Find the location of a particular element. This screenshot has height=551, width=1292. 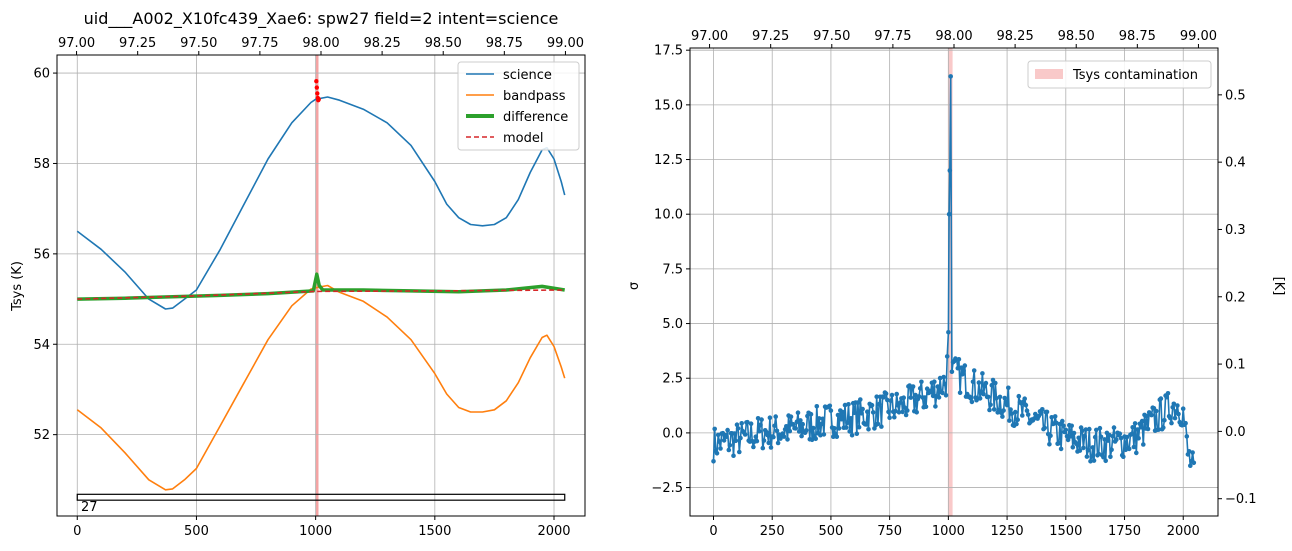

right-right-tick-label-0-3: 0.3 is located at coordinates (1235, 230).